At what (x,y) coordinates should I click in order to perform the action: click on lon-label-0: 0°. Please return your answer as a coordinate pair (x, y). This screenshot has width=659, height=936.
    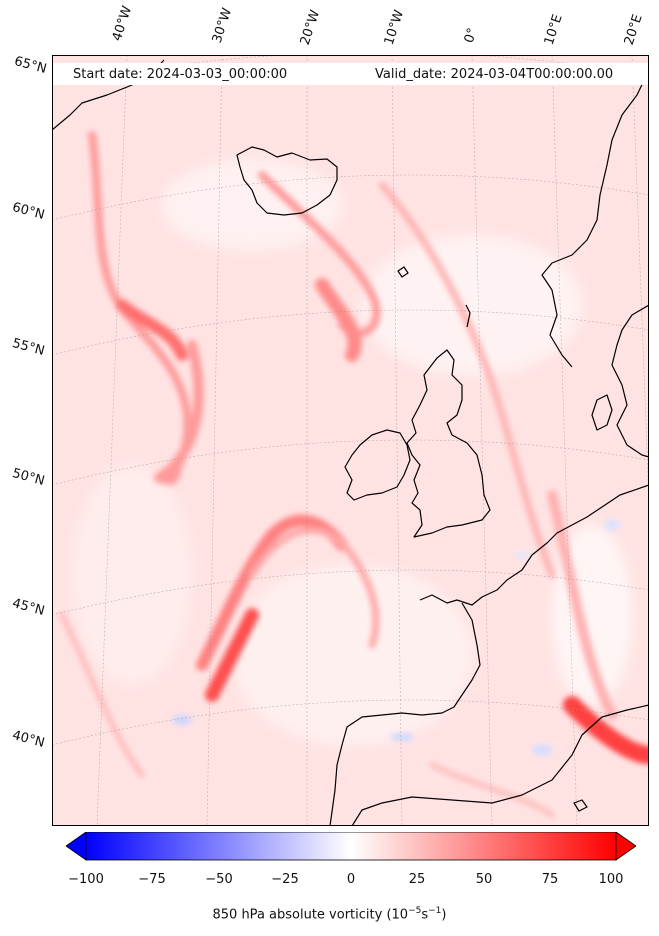
    Looking at the image, I should click on (471, 35).